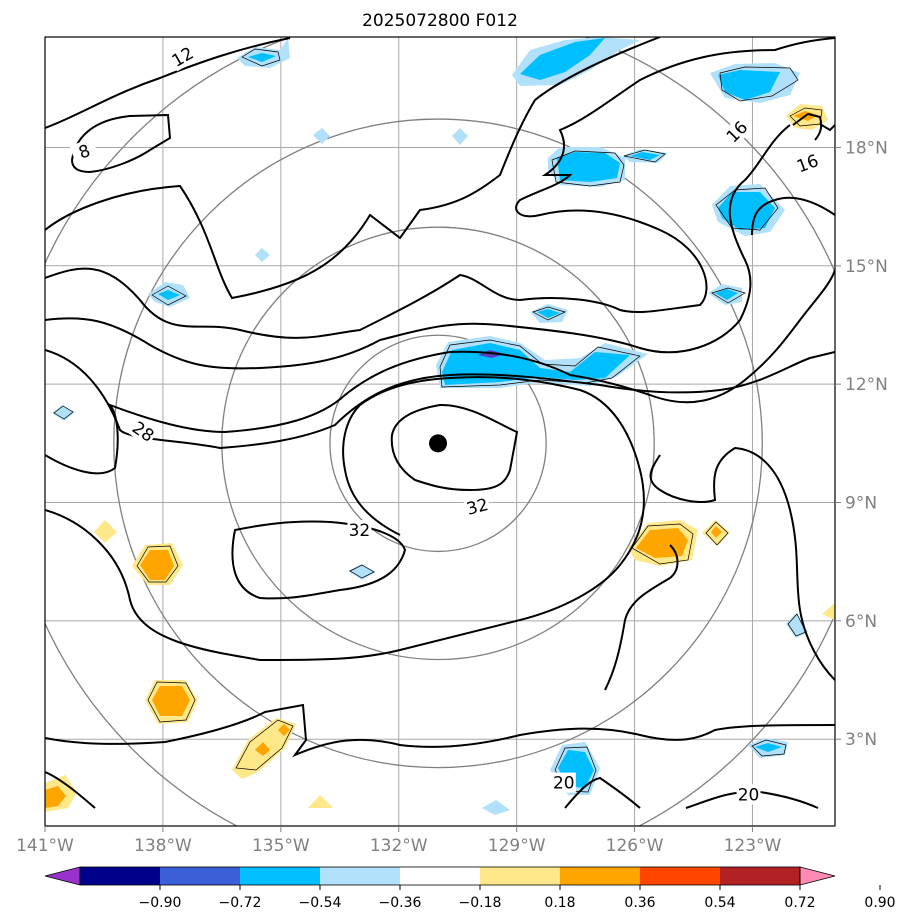 The width and height of the screenshot is (906, 924). I want to click on x-tick-label: 123°W, so click(753, 846).